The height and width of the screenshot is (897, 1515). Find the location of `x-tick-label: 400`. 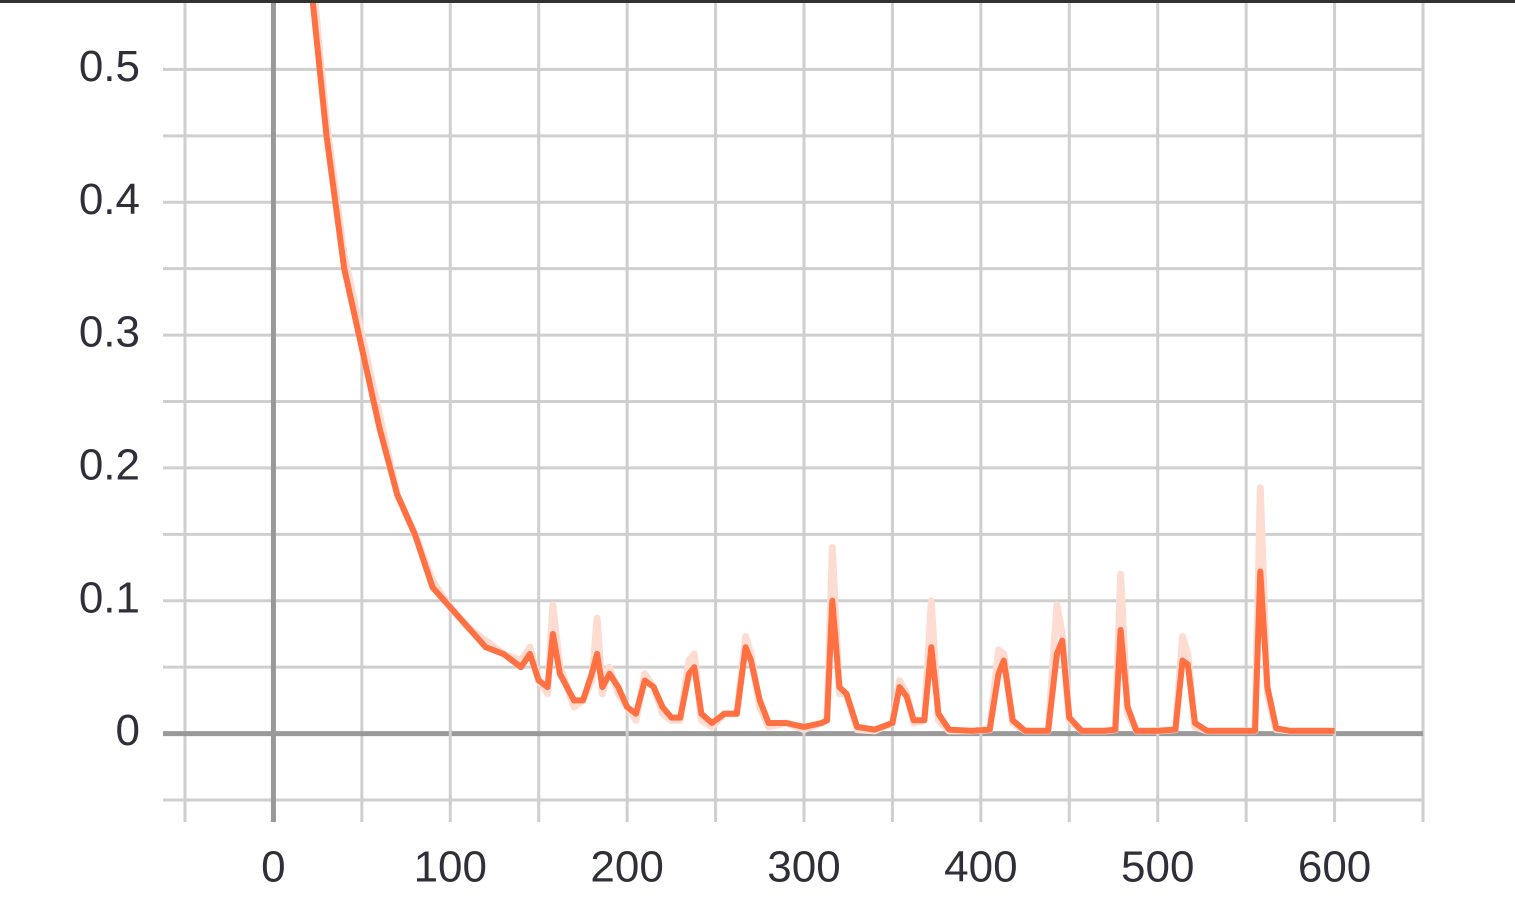

x-tick-label: 400 is located at coordinates (980, 867).